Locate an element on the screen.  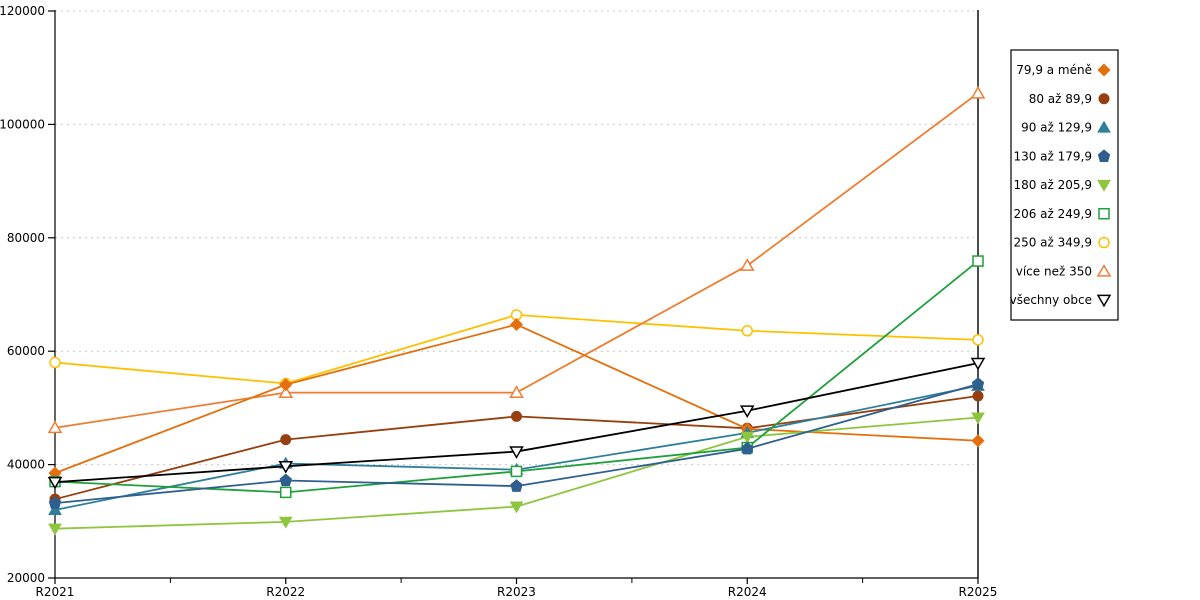
triangle-down-icon is located at coordinates (1104, 185).